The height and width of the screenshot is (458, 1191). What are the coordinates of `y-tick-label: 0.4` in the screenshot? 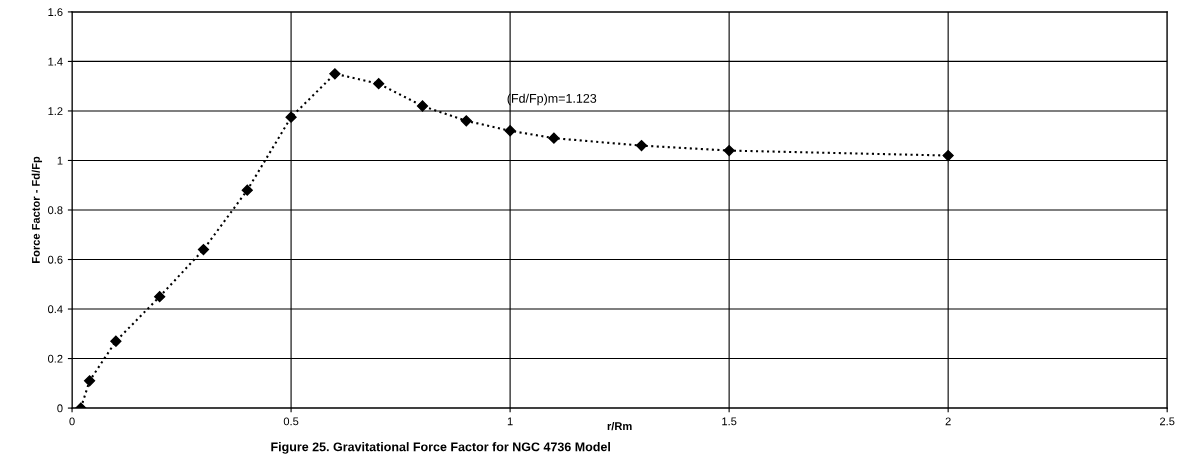 It's located at (55, 309).